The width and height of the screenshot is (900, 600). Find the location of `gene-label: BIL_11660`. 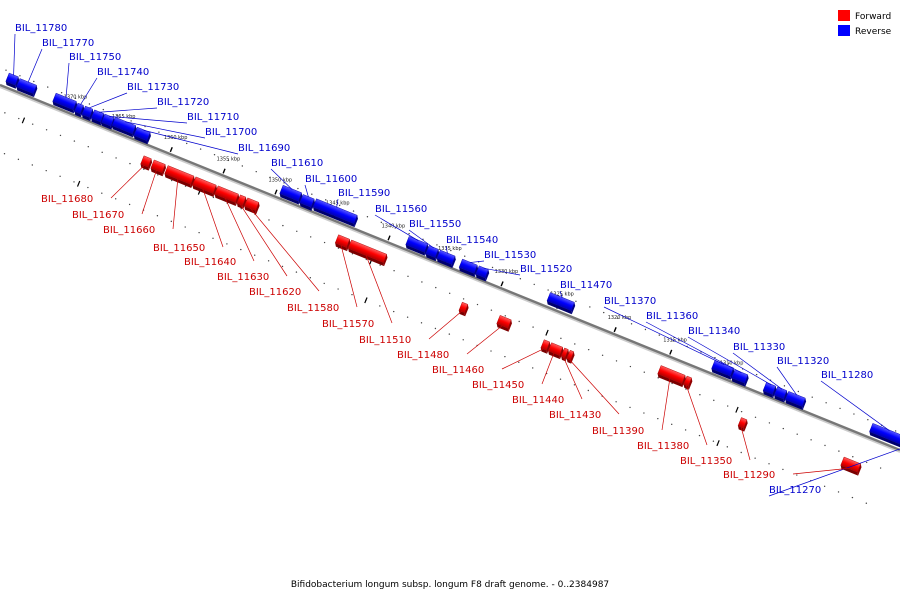

gene-label: BIL_11660 is located at coordinates (129, 230).